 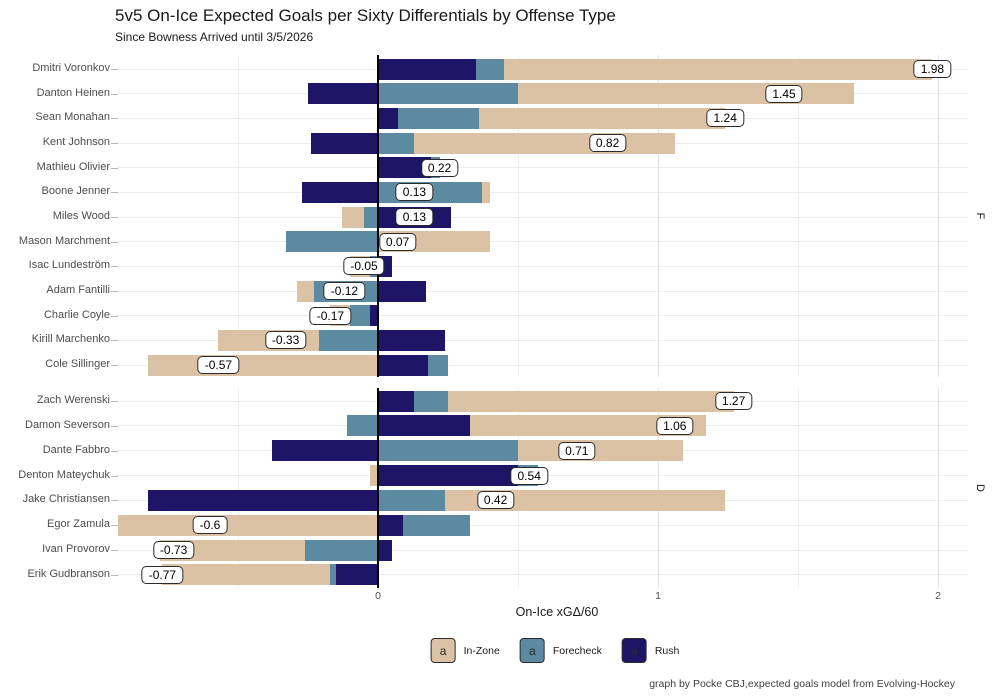 I want to click on total-label: 0.22, so click(x=439, y=167).